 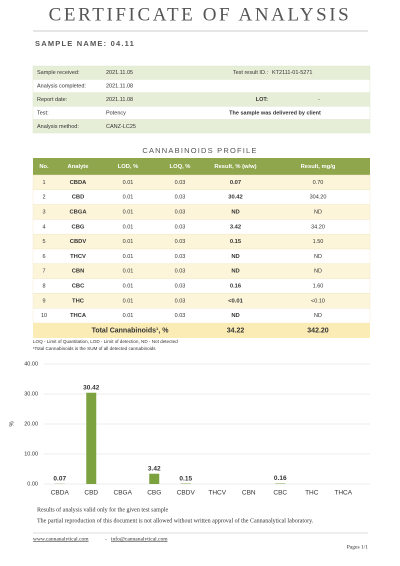 What do you see at coordinates (139, 538) in the screenshot?
I see `email: info@cannanalytical.com` at bounding box center [139, 538].